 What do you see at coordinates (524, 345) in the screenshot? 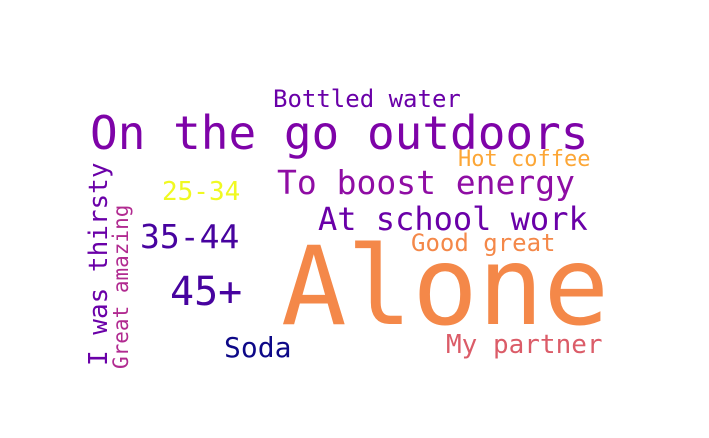
I see `word-my-partner: My partner` at bounding box center [524, 345].